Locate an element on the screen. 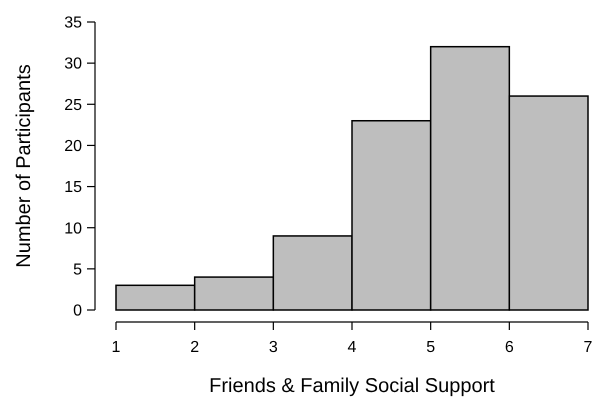  x-tick-label: 6 is located at coordinates (509, 347).